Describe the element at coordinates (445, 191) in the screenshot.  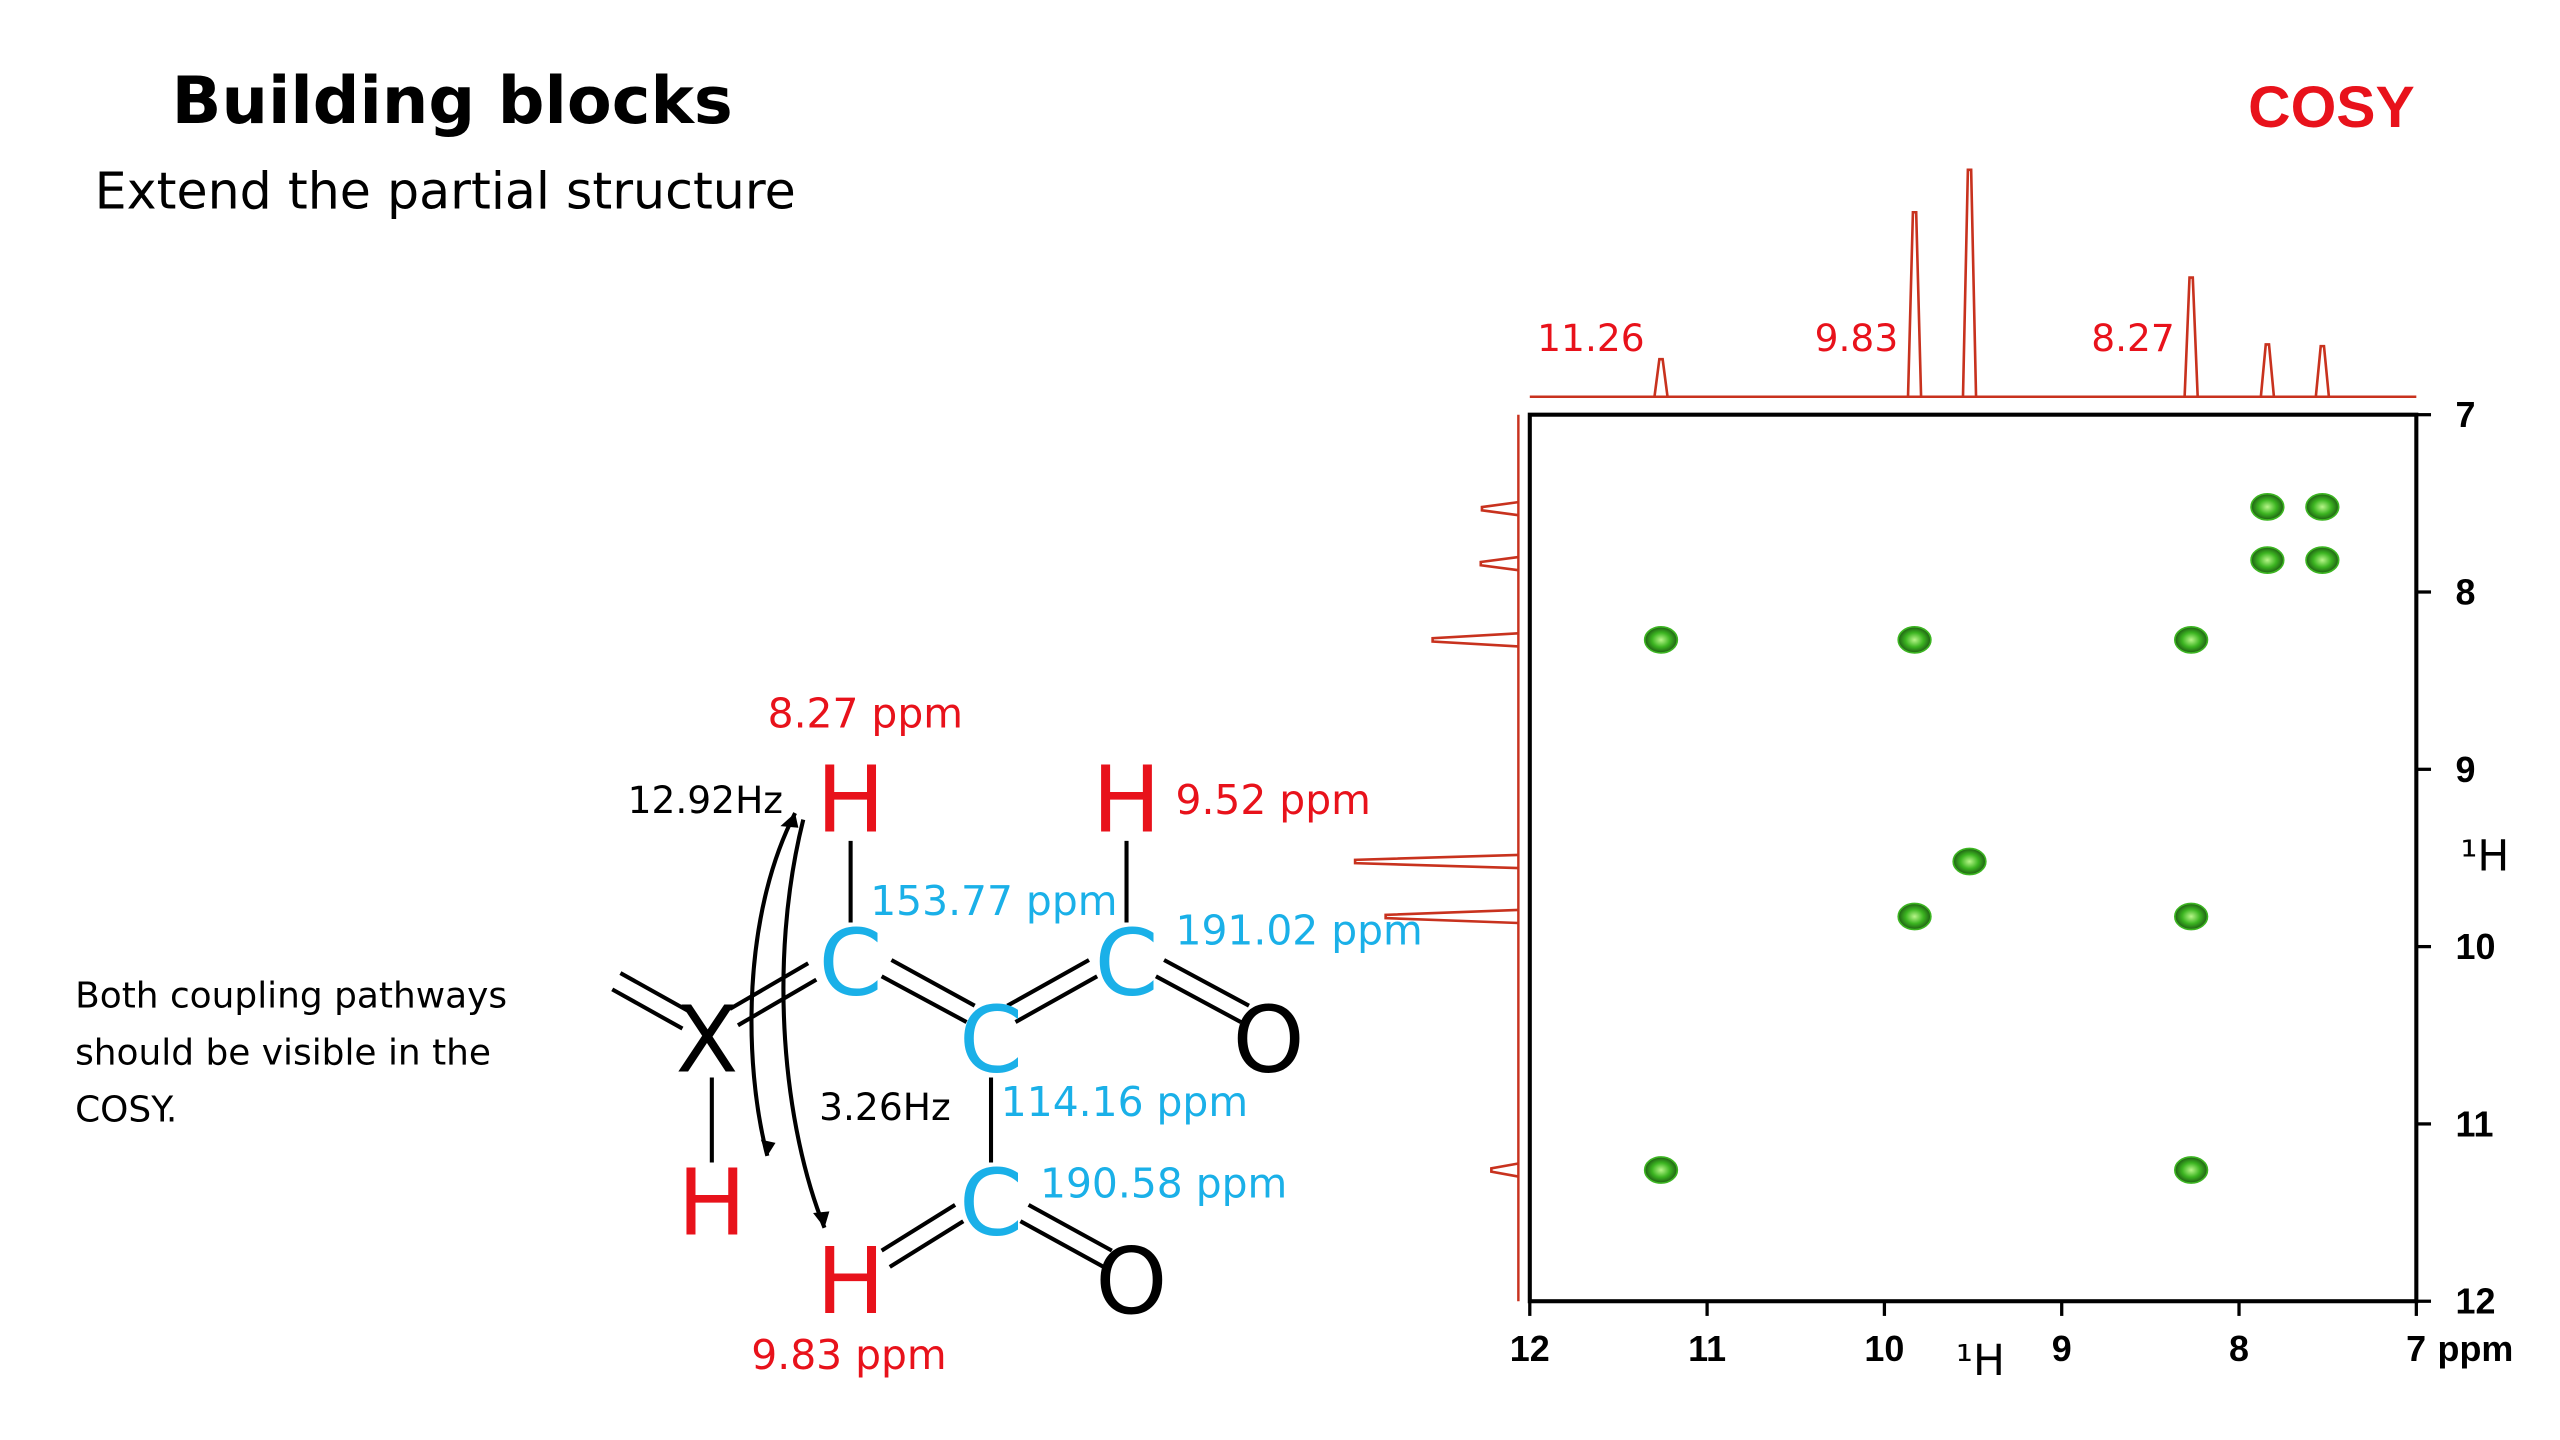
I see `subtitle: Extend the partial structure` at that location.